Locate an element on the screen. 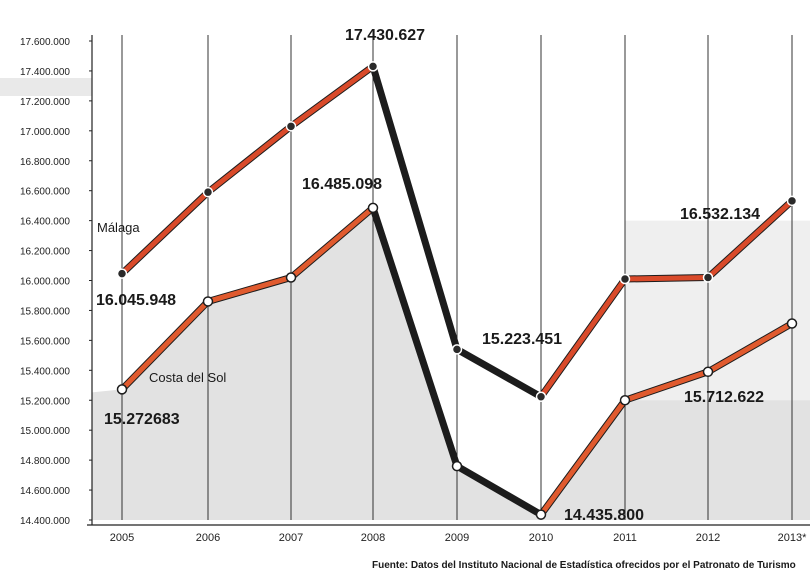 The image size is (810, 575). x-tick-label-2007: 2007 is located at coordinates (291, 538).